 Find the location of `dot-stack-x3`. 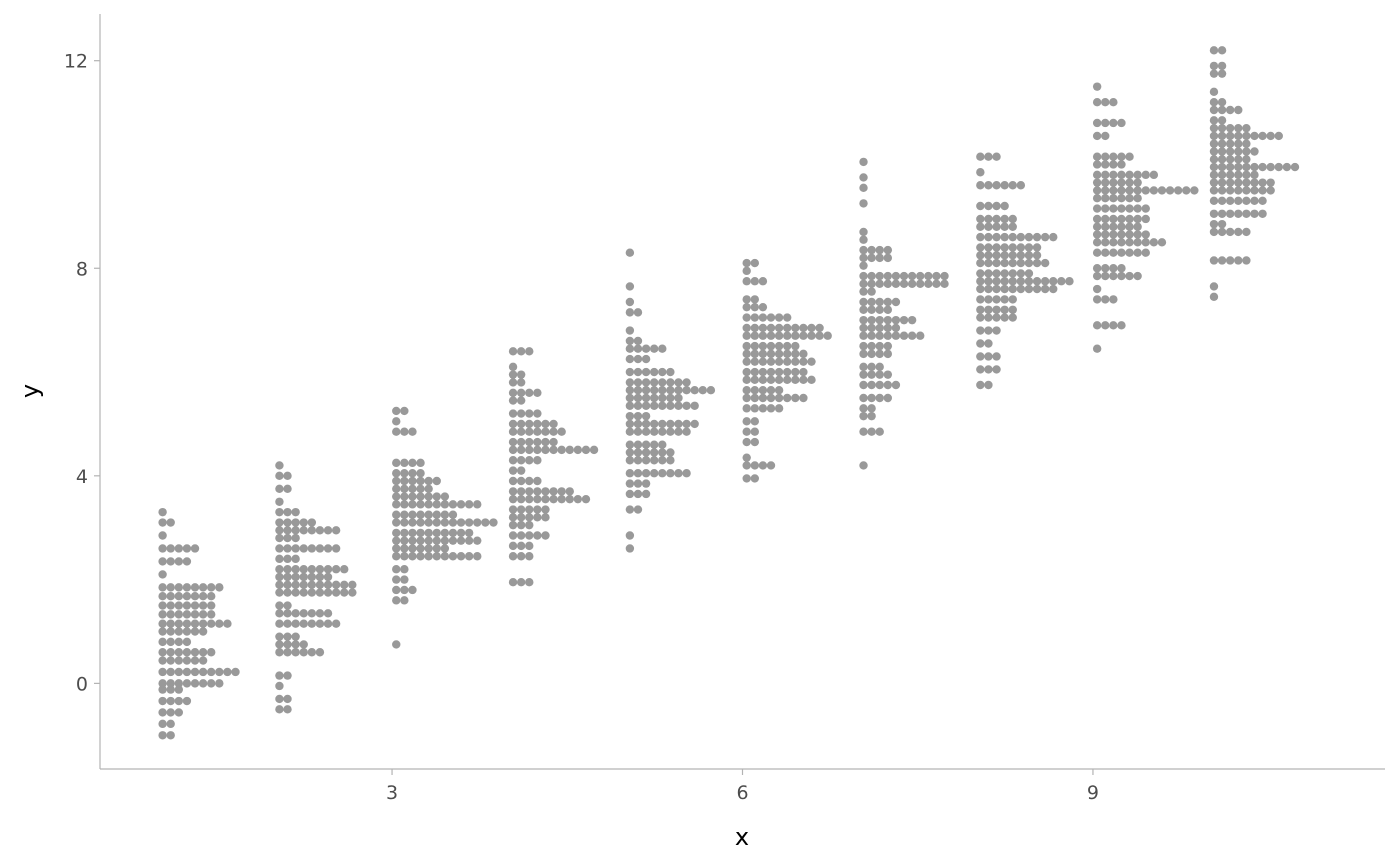

dot-stack-x3 is located at coordinates (445, 527).